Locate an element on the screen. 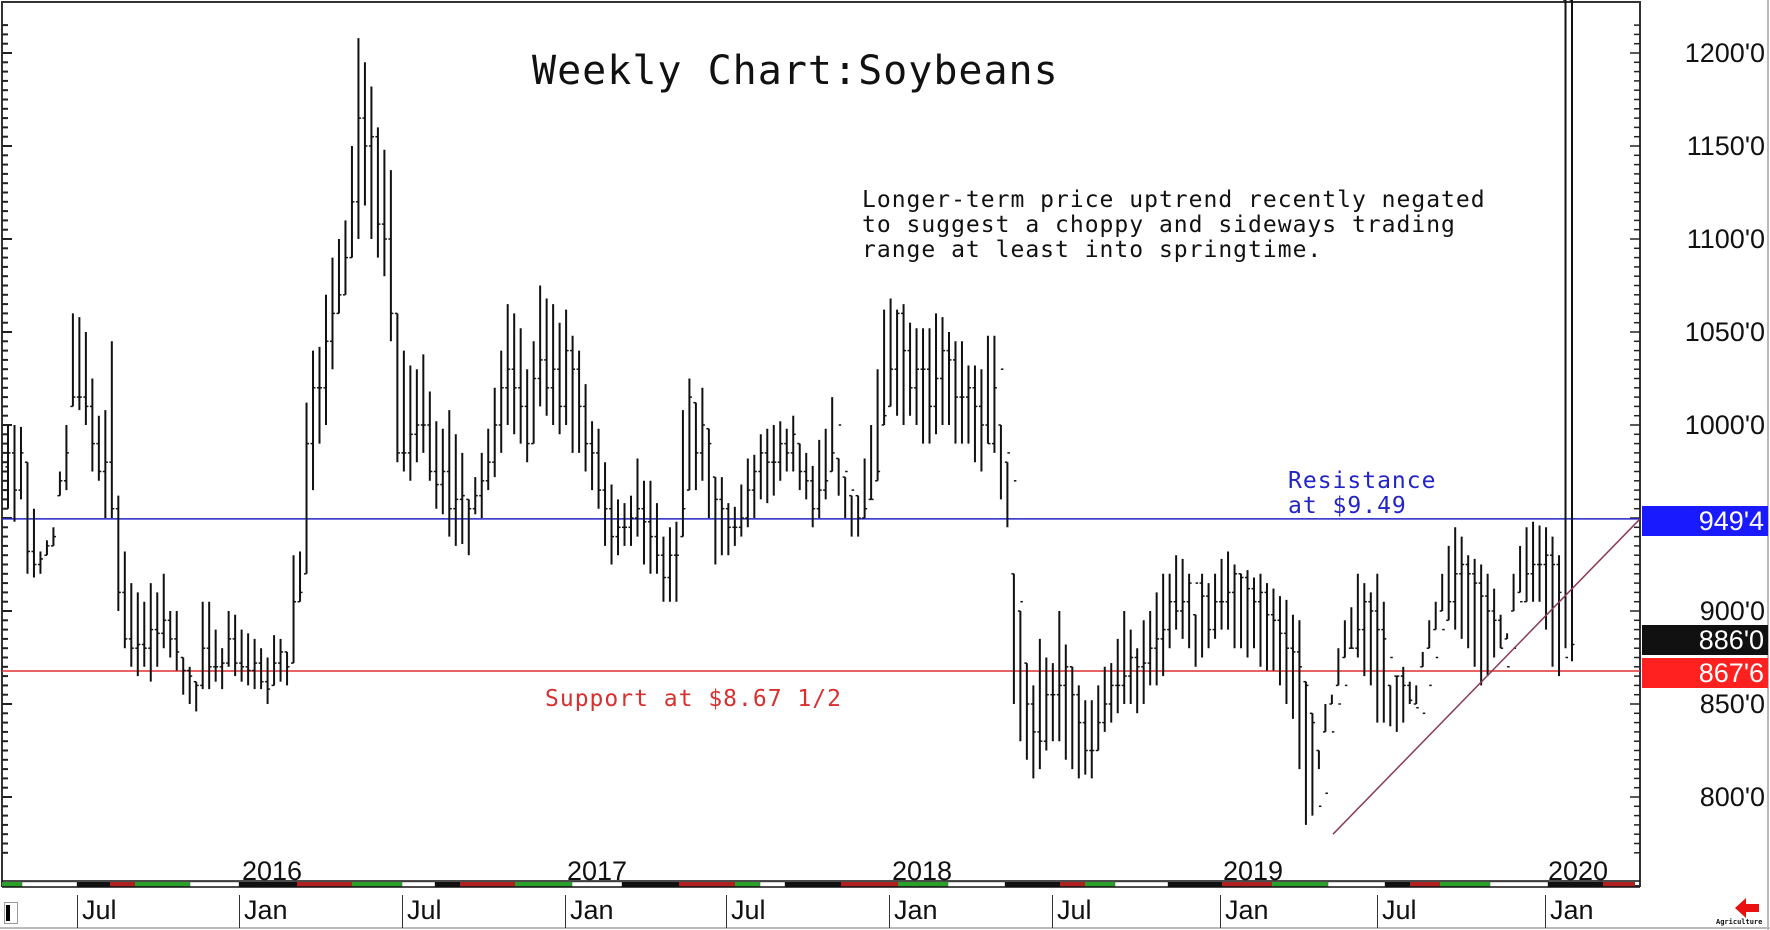  chart-title: Weekly Chart:Soybeans is located at coordinates (795, 71).